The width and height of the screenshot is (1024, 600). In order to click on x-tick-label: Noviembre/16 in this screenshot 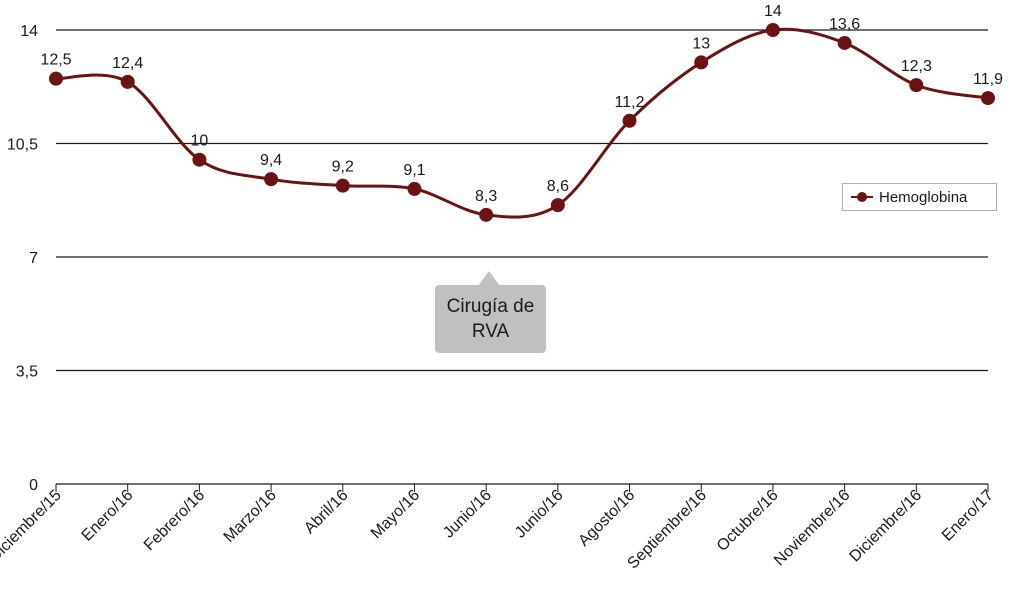, I will do `click(812, 528)`.